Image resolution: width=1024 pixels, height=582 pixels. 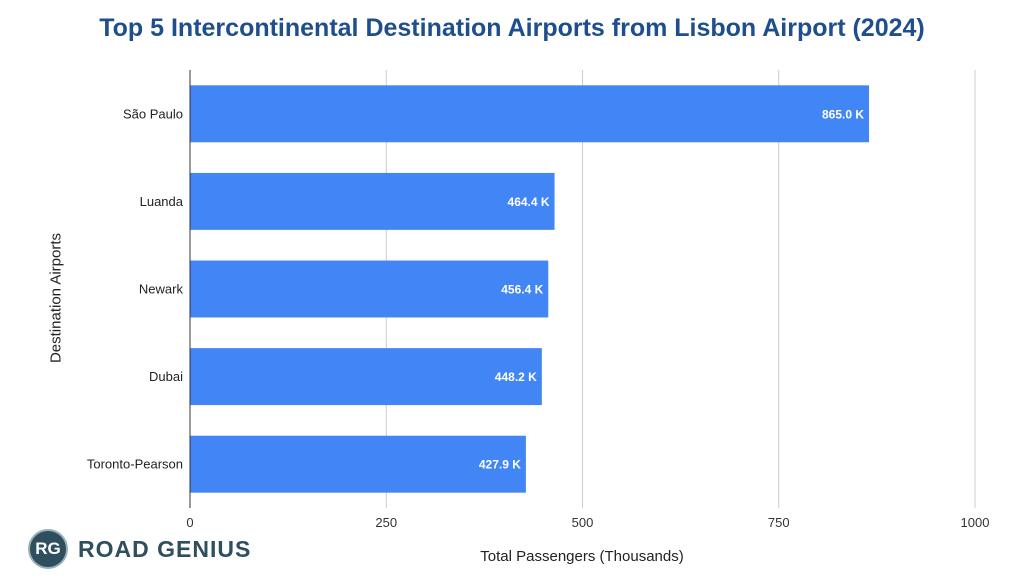 I want to click on x-tick-label: 500, so click(x=583, y=522).